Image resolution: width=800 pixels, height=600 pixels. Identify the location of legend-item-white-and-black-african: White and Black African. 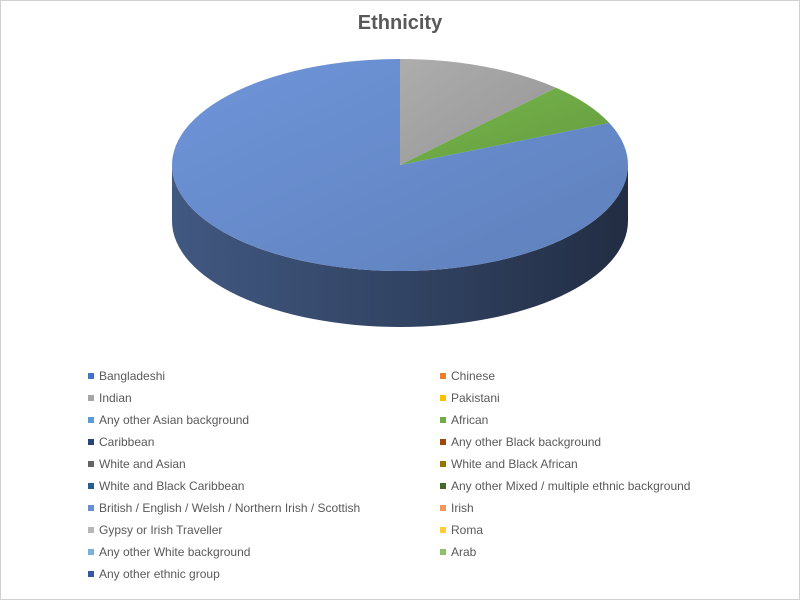
(509, 464).